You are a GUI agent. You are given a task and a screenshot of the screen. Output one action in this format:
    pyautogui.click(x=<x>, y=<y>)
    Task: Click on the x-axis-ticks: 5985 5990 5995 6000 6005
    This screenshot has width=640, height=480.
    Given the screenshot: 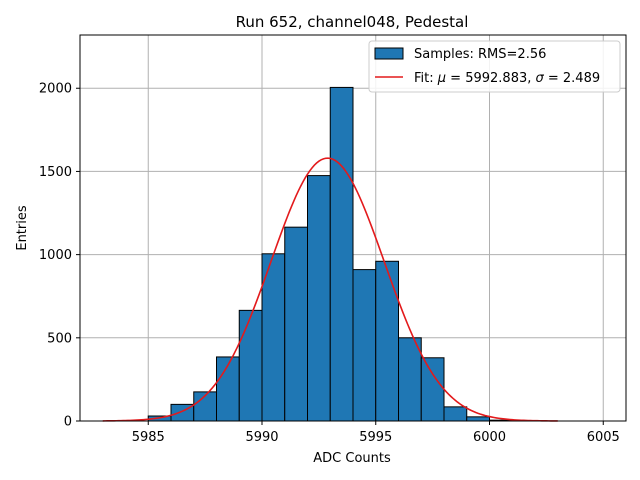 What is the action you would take?
    pyautogui.click(x=376, y=433)
    